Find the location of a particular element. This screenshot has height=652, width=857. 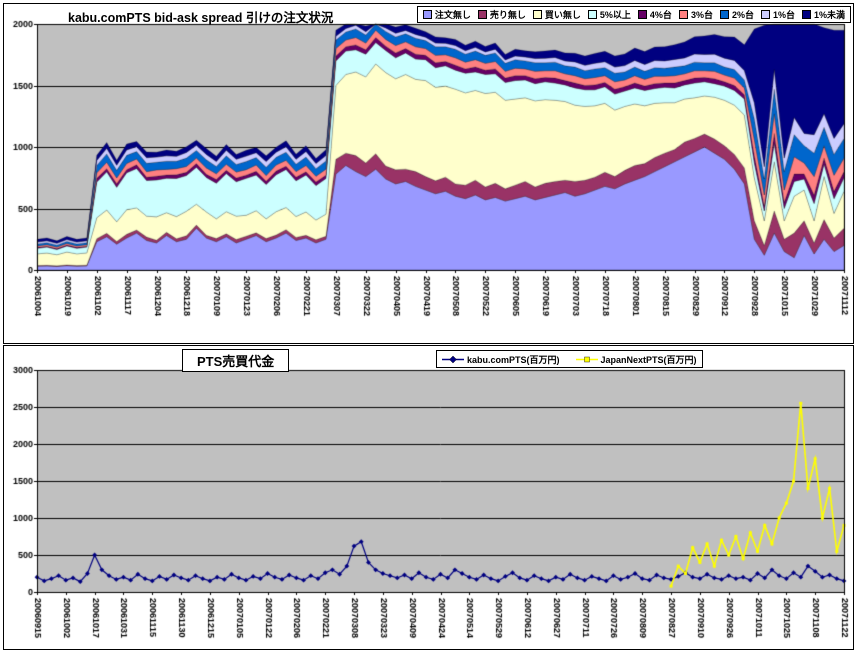

legend-item-1: 売り無し is located at coordinates (501, 14).